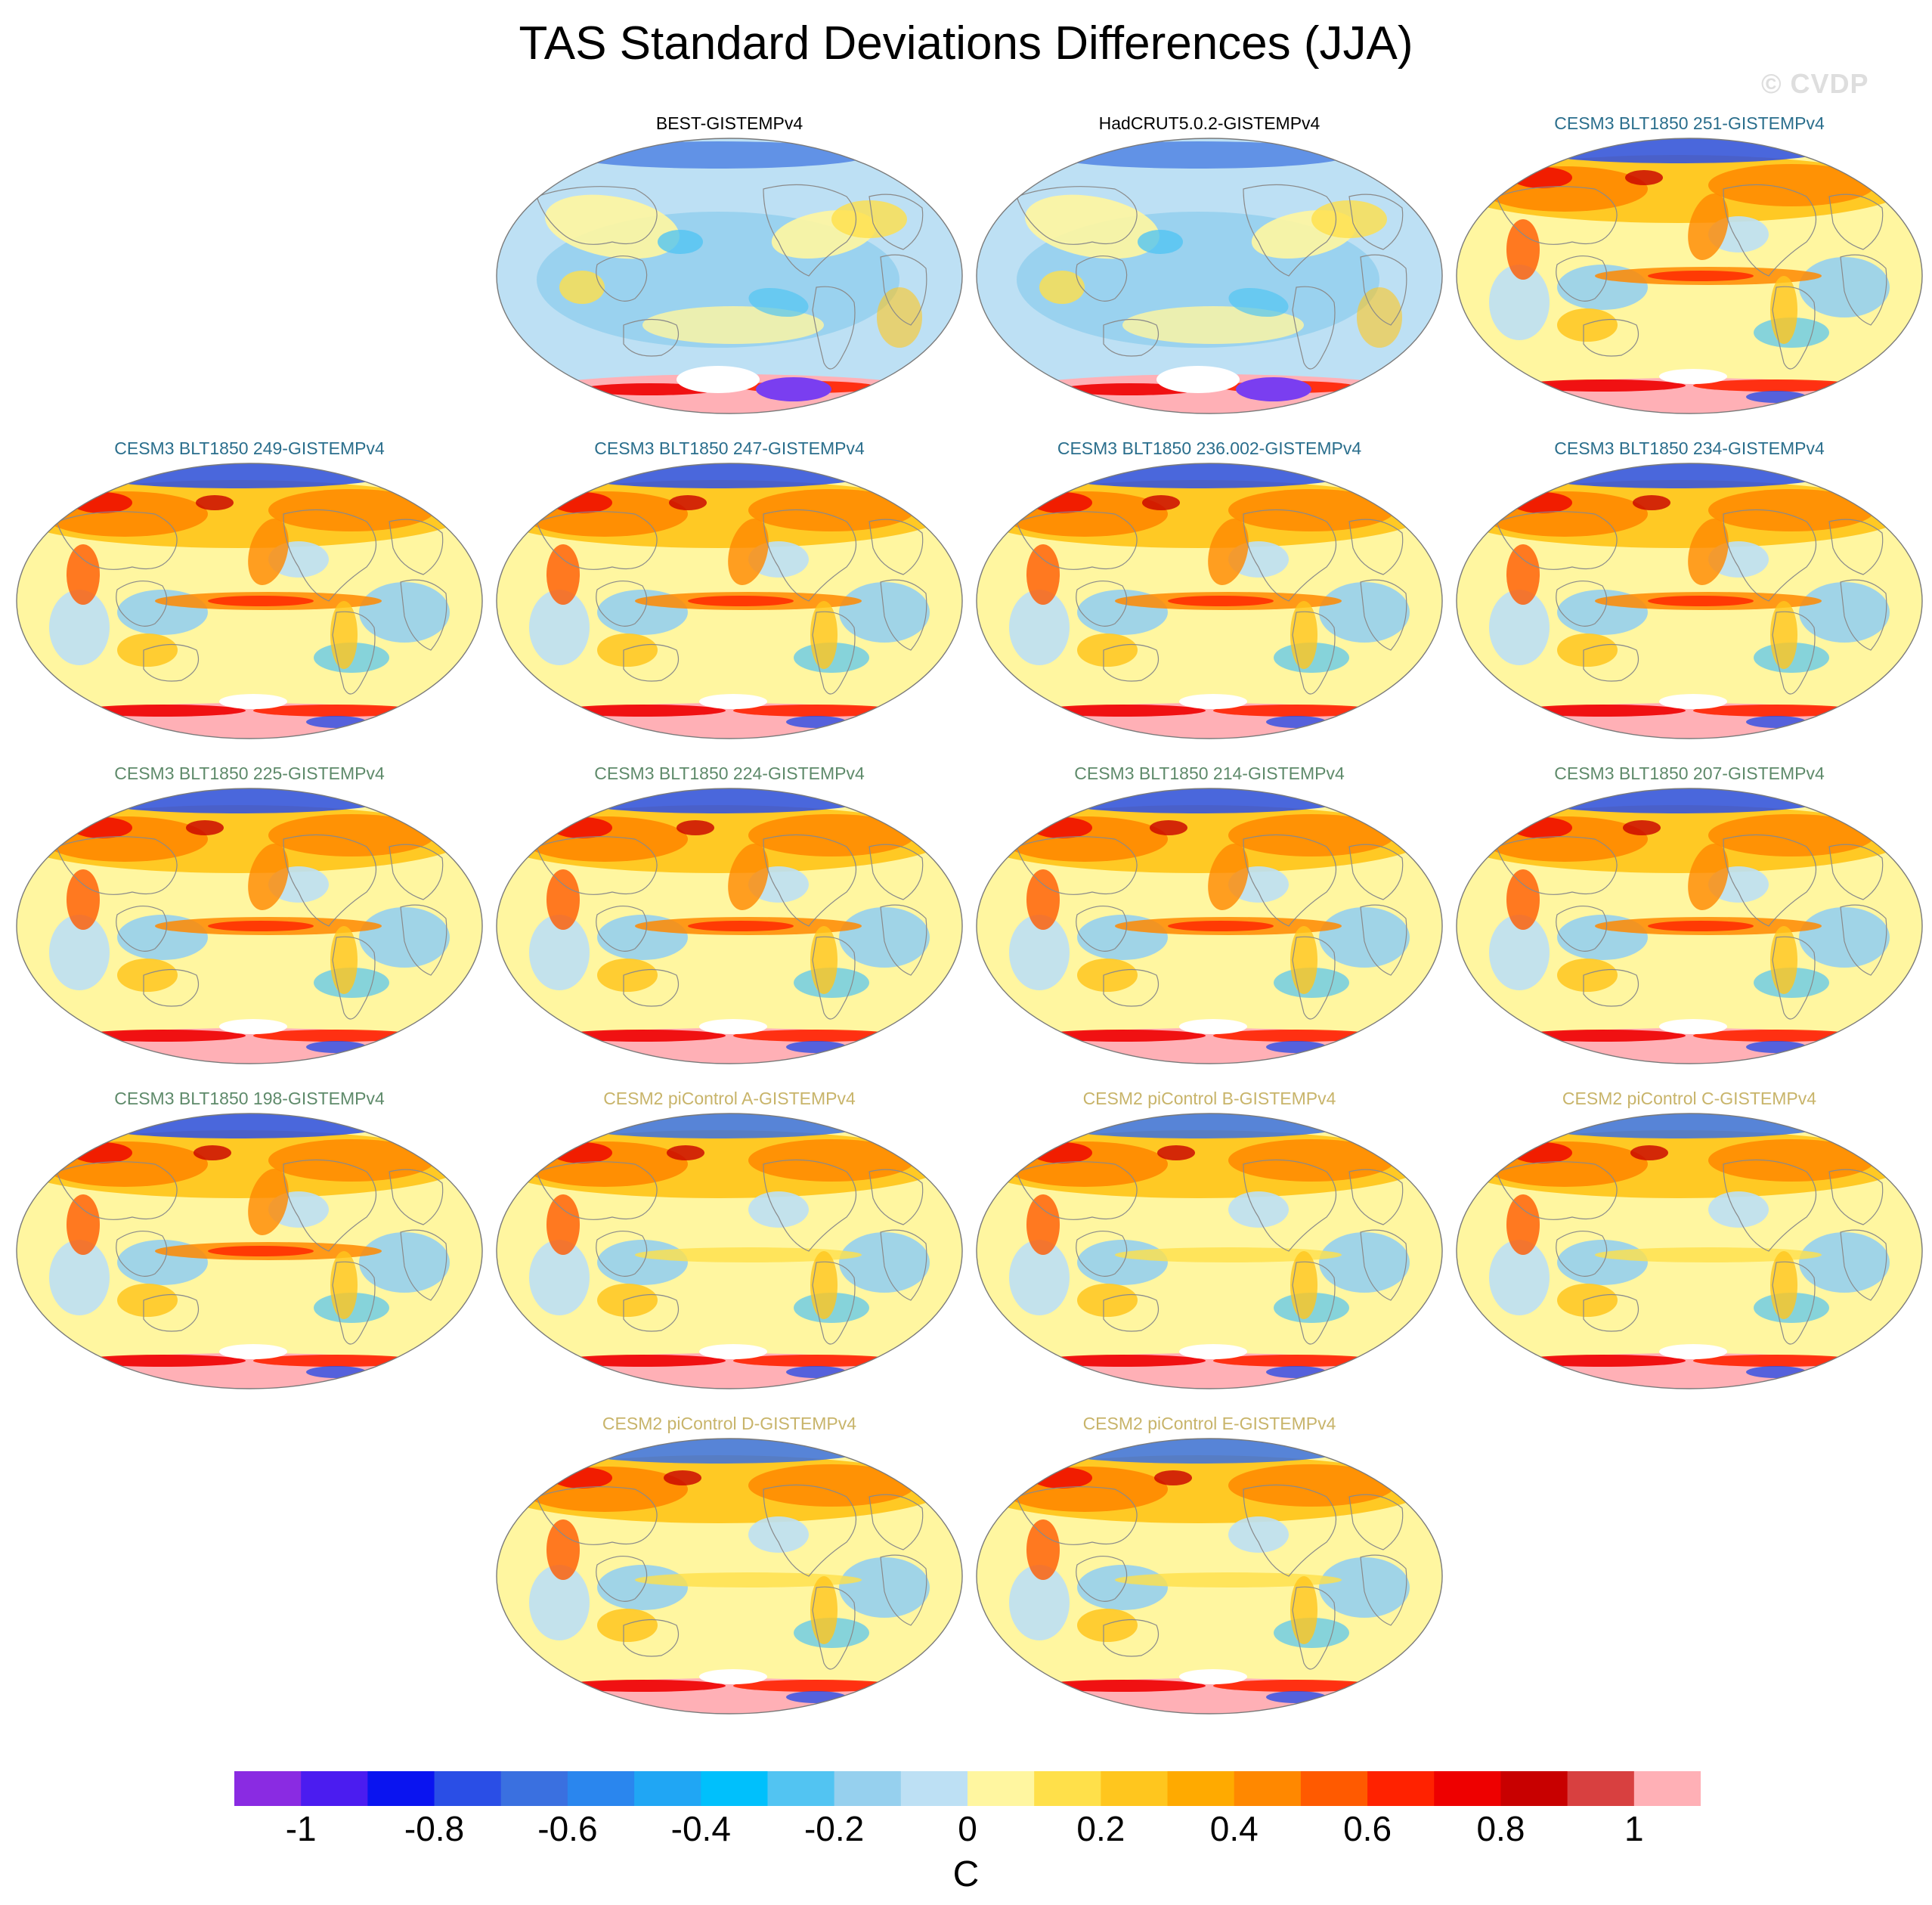  I want to click on panel-title: CESM2 piControl C-GISTEMPv4, so click(1689, 1099).